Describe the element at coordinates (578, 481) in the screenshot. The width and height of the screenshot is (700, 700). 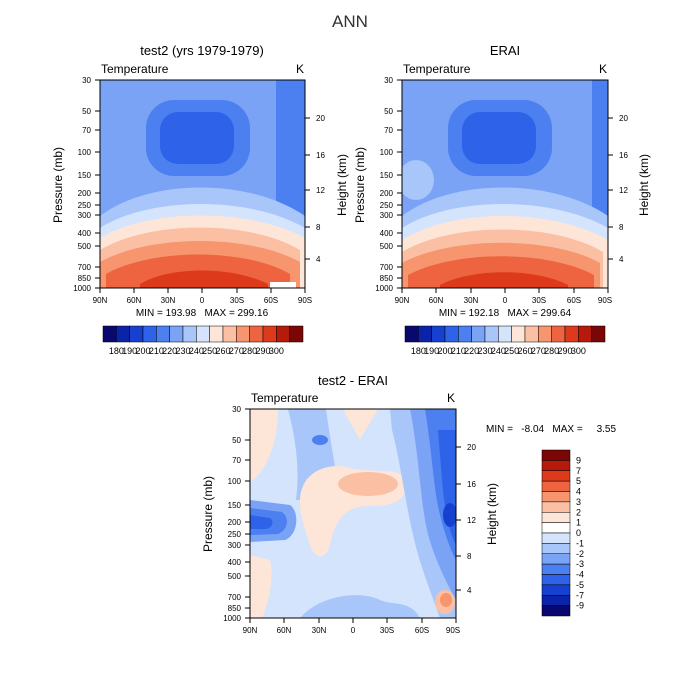
I see `colorbar-label: 5` at that location.